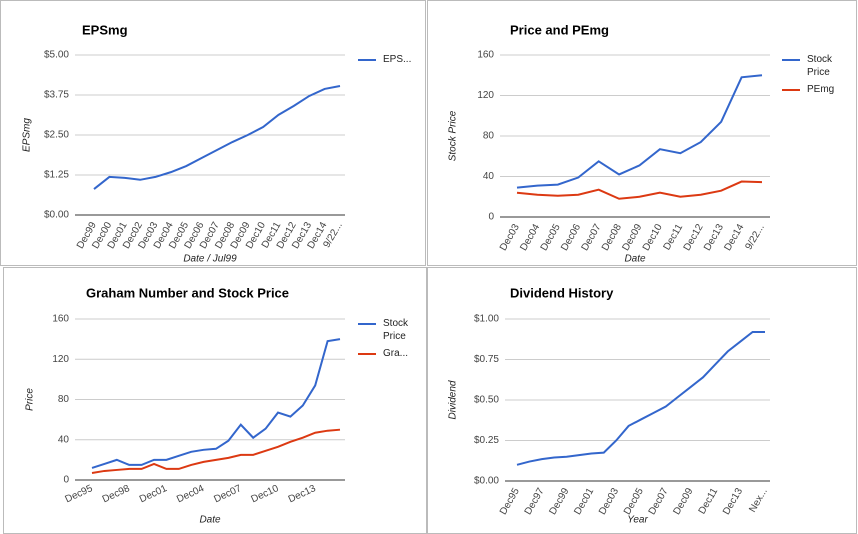 This screenshot has width=858, height=534. What do you see at coordinates (56, 95) in the screenshot?
I see `y-tick-label: $3.75` at bounding box center [56, 95].